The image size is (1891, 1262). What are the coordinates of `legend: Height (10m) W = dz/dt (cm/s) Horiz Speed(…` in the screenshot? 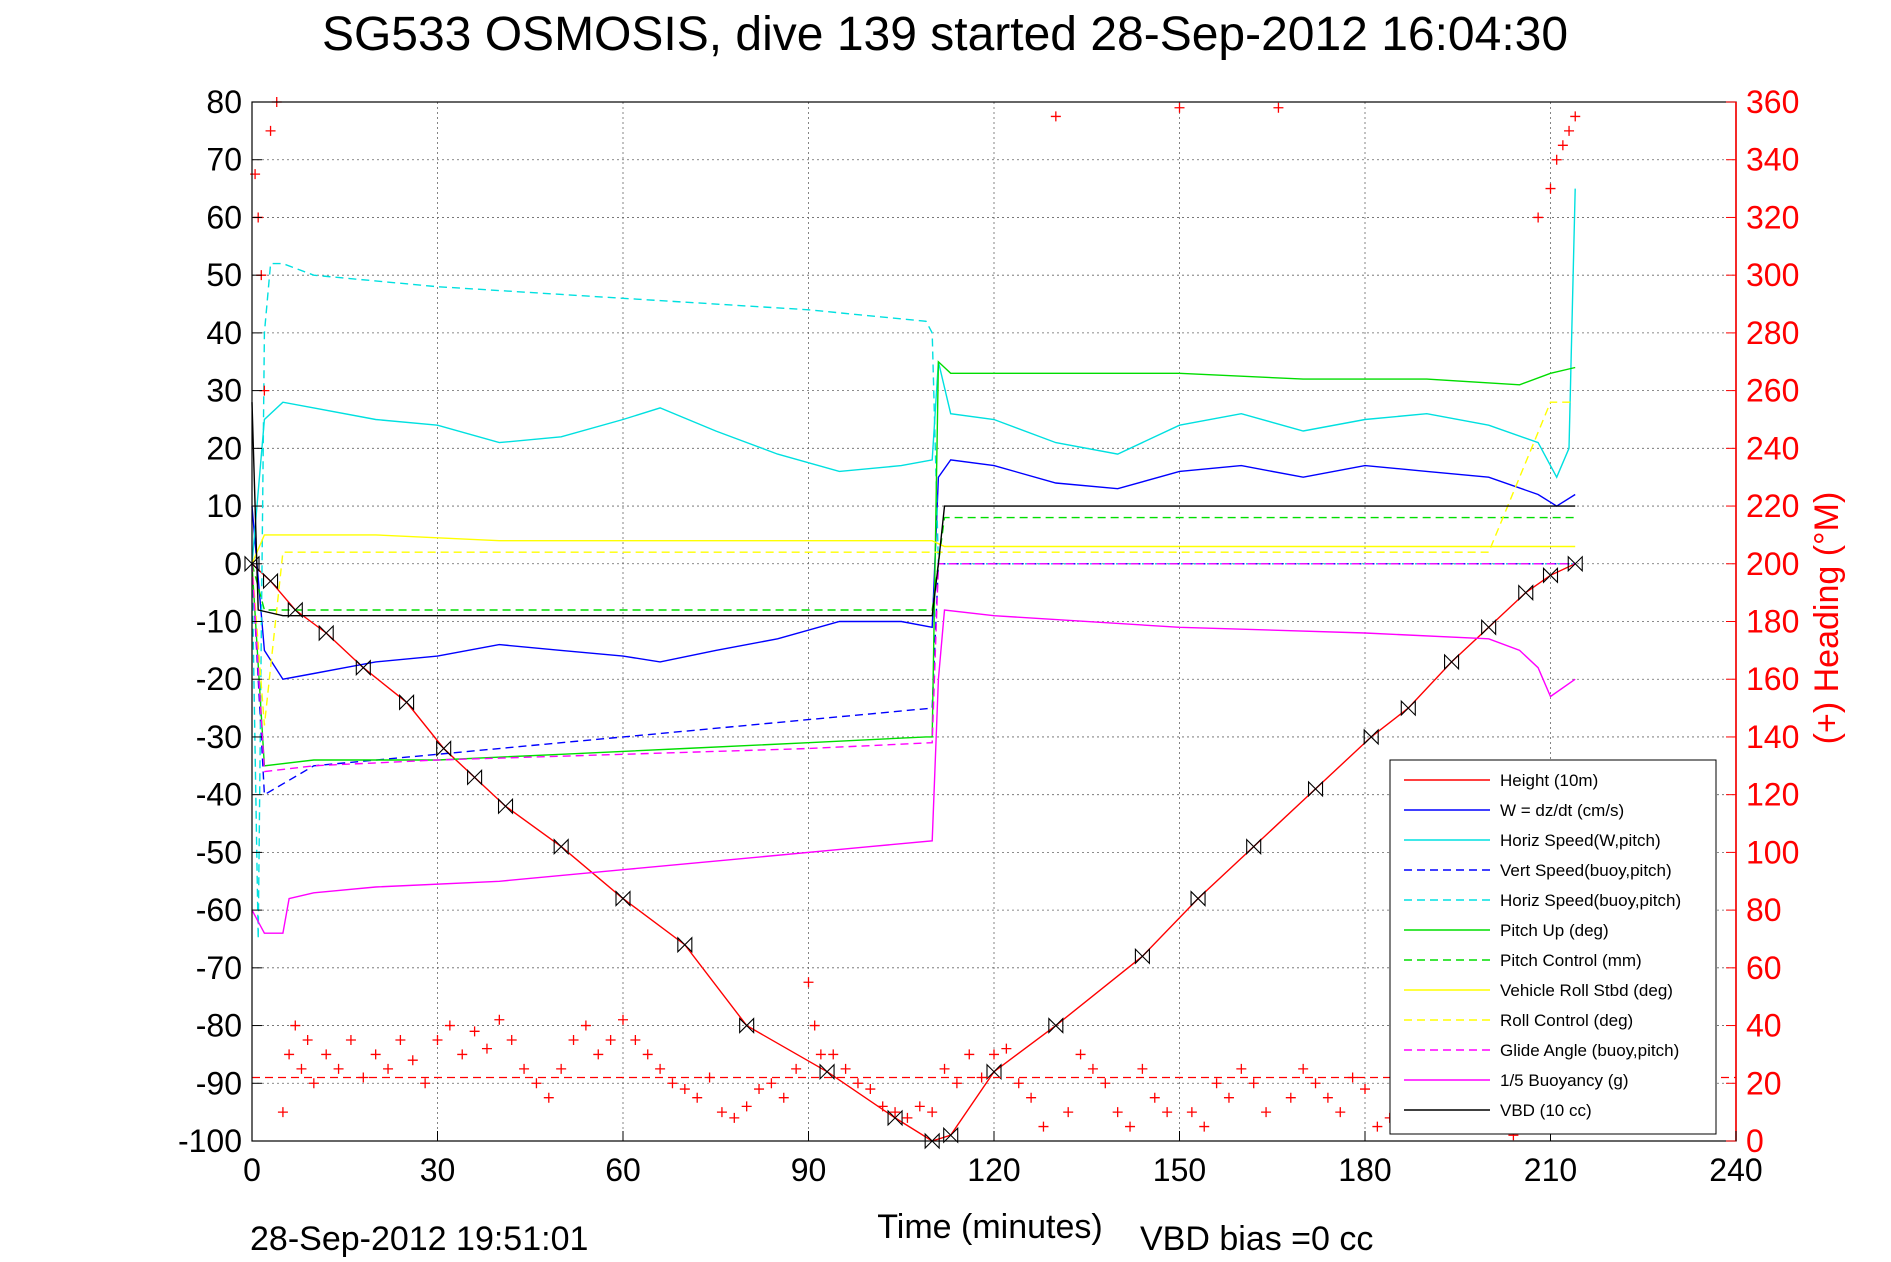 It's located at (1553, 947).